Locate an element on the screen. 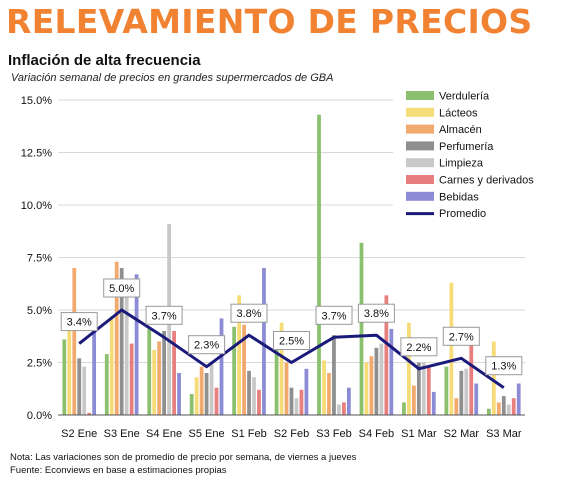  legend-label: Lácteos is located at coordinates (458, 113).